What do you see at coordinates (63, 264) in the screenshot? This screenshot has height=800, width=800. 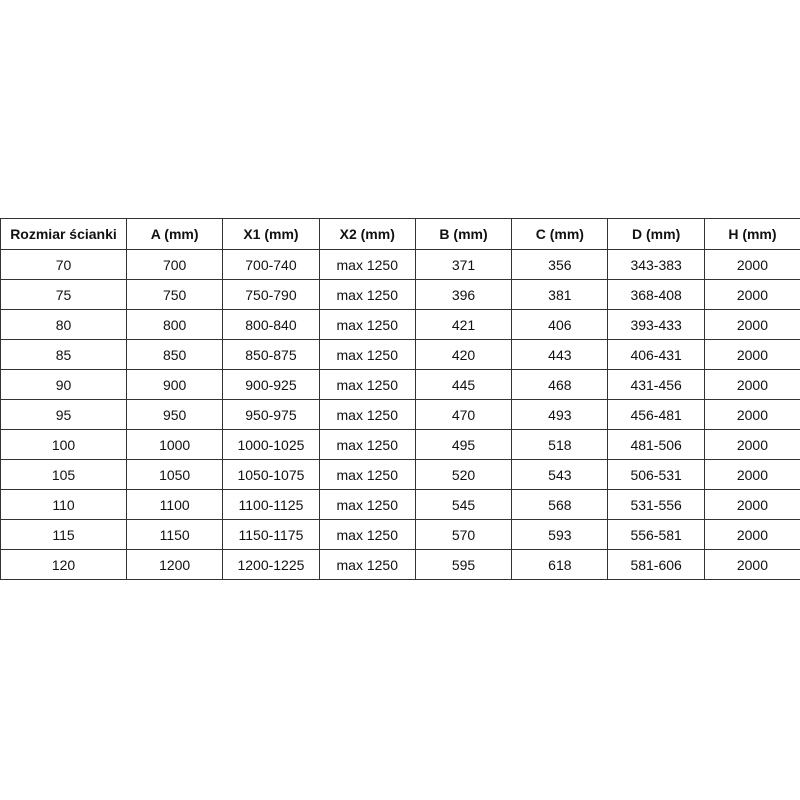 I see `table-cell: 70` at bounding box center [63, 264].